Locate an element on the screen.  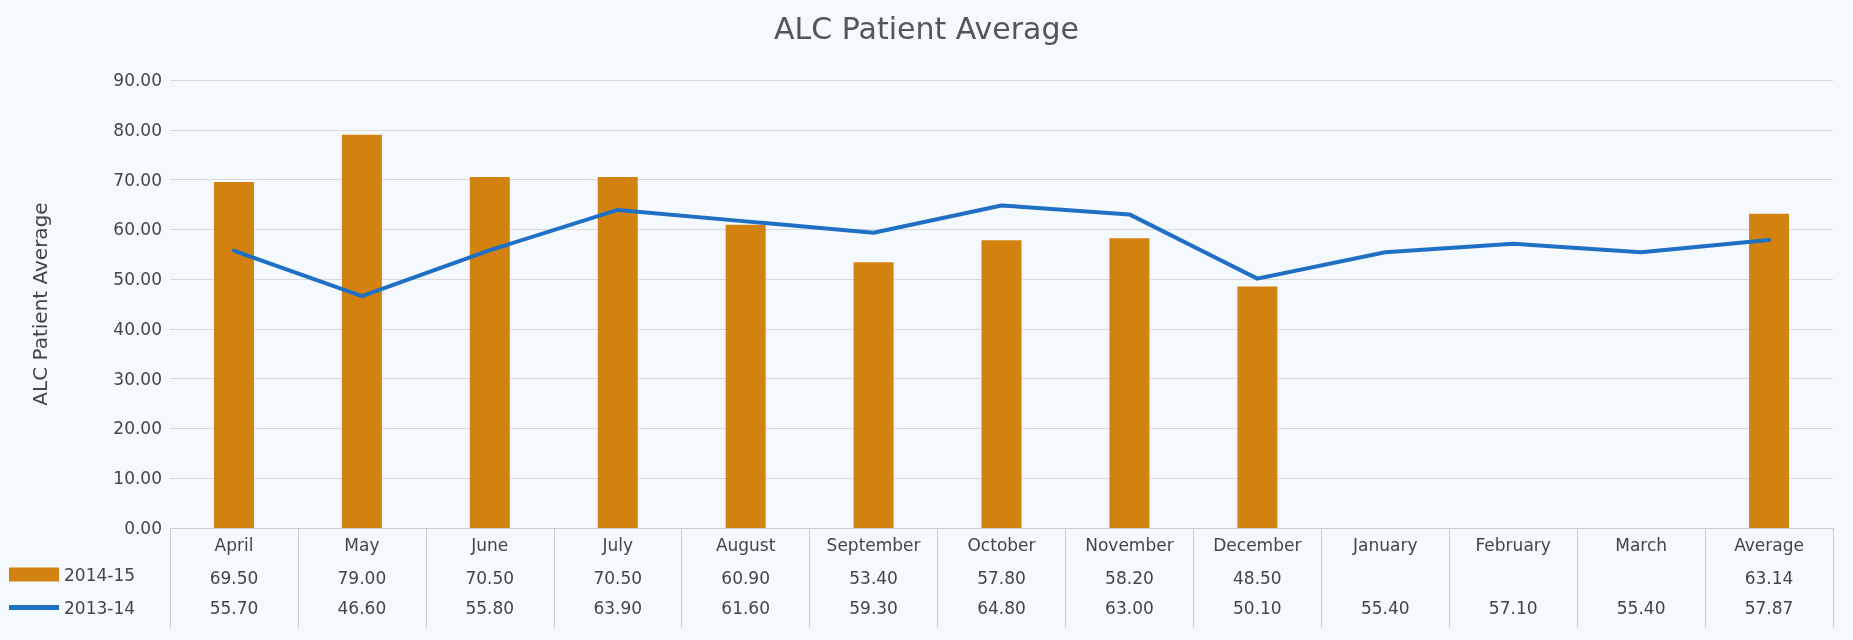
x-tick-label: January is located at coordinates (1385, 544).